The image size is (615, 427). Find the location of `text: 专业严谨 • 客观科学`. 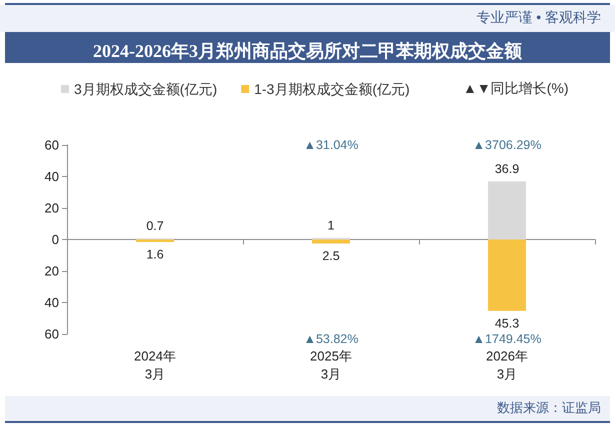

text: 专业严谨 • 客观科学 is located at coordinates (539, 17).